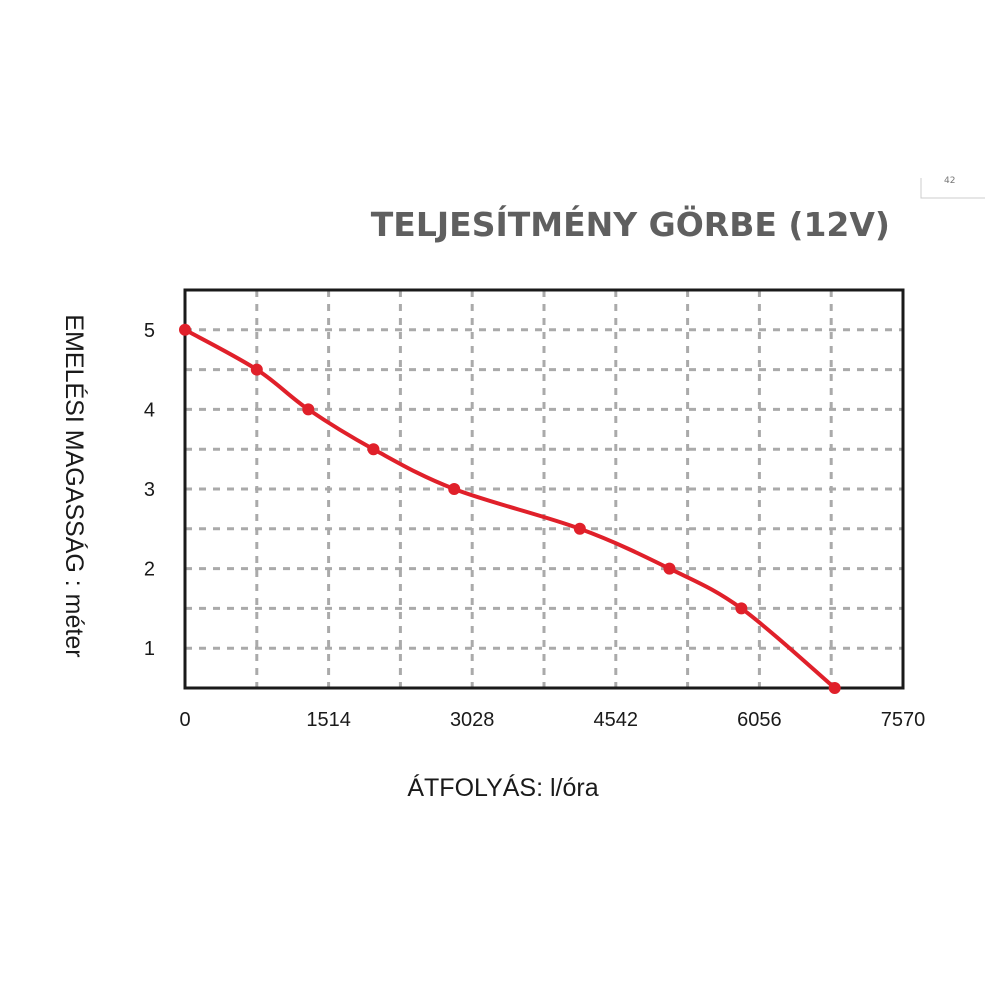 This screenshot has width=1000, height=1000. I want to click on y-axis-ticks: 1 2 3 4 5, so click(149, 490).